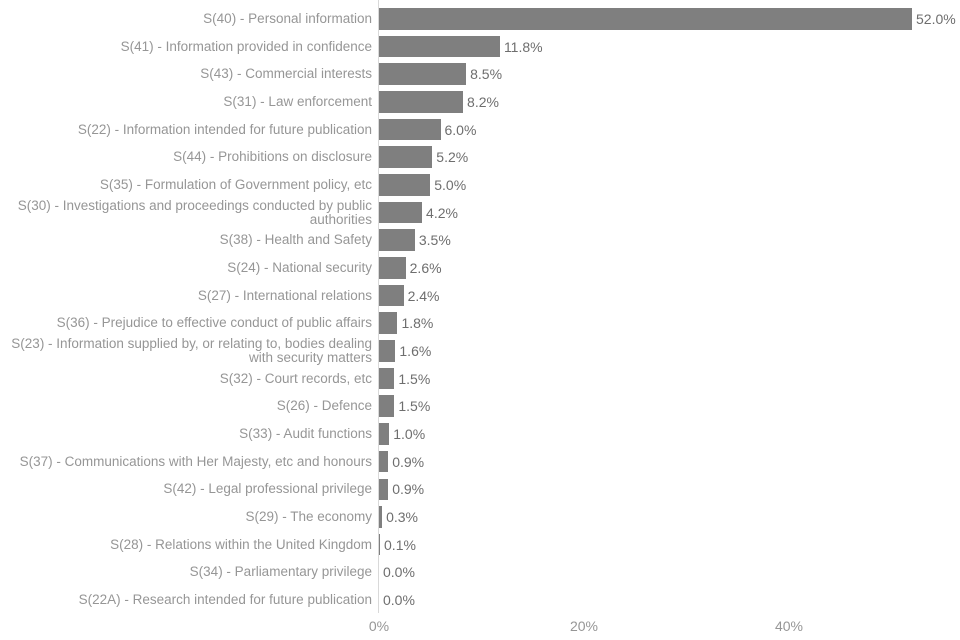 The height and width of the screenshot is (640, 960). I want to click on value-label: 1.6%, so click(415, 350).